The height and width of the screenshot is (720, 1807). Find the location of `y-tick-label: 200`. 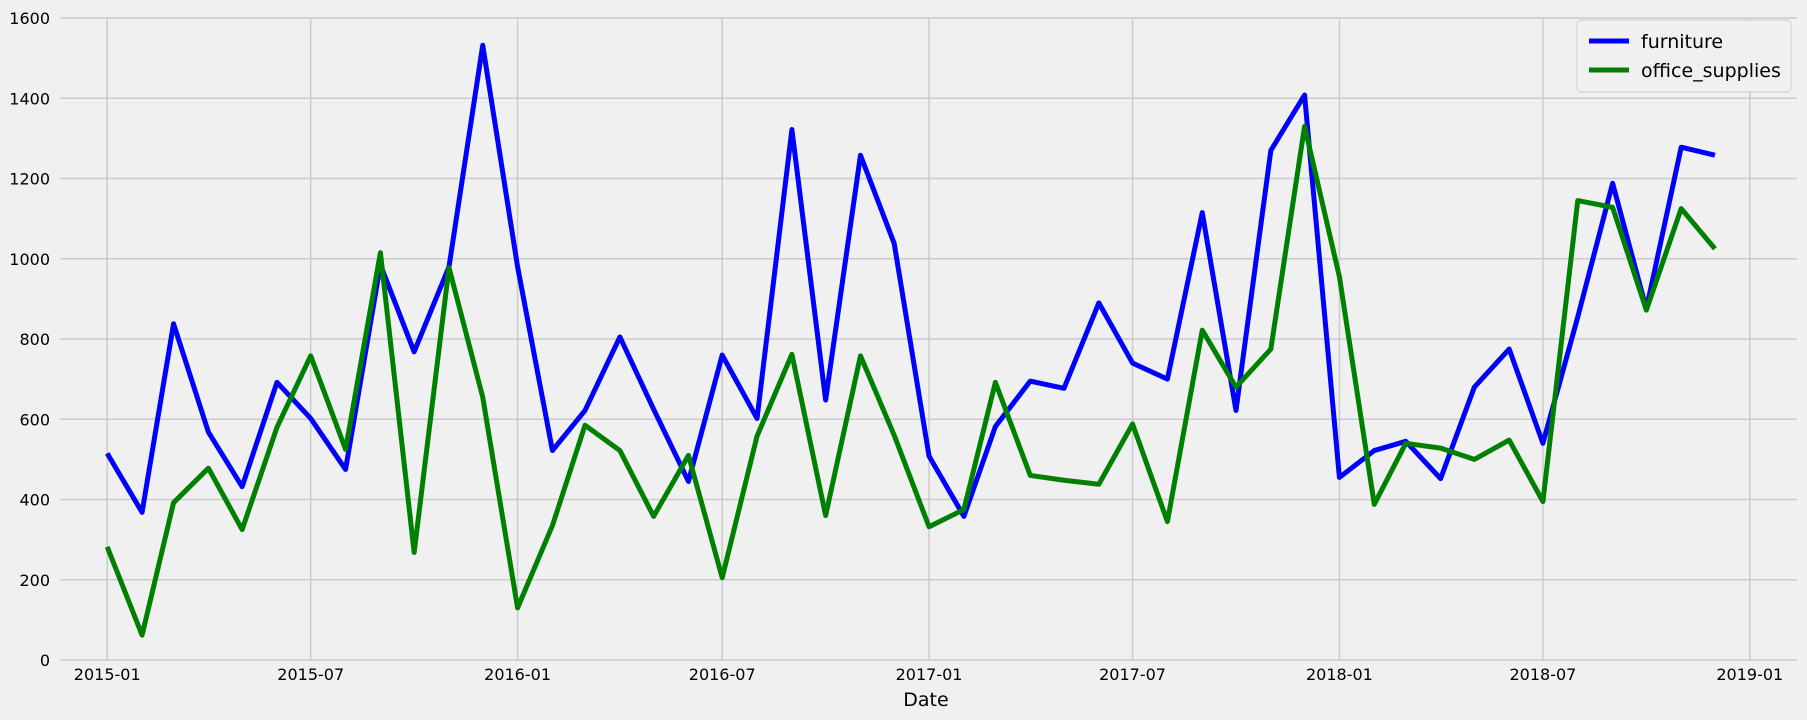

y-tick-label: 200 is located at coordinates (34, 580).